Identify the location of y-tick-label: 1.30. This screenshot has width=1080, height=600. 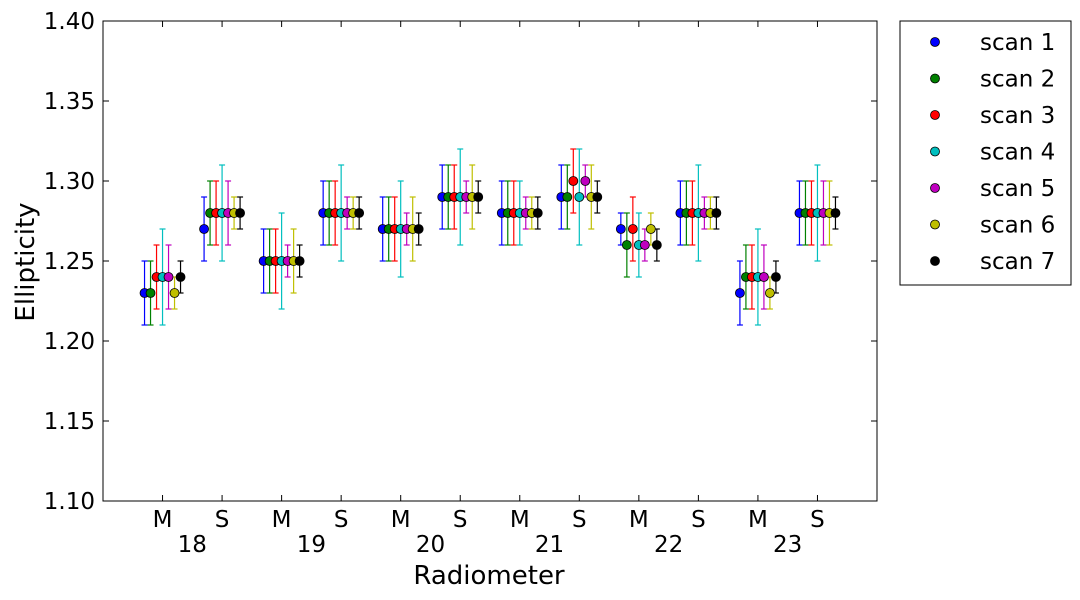
(69, 182).